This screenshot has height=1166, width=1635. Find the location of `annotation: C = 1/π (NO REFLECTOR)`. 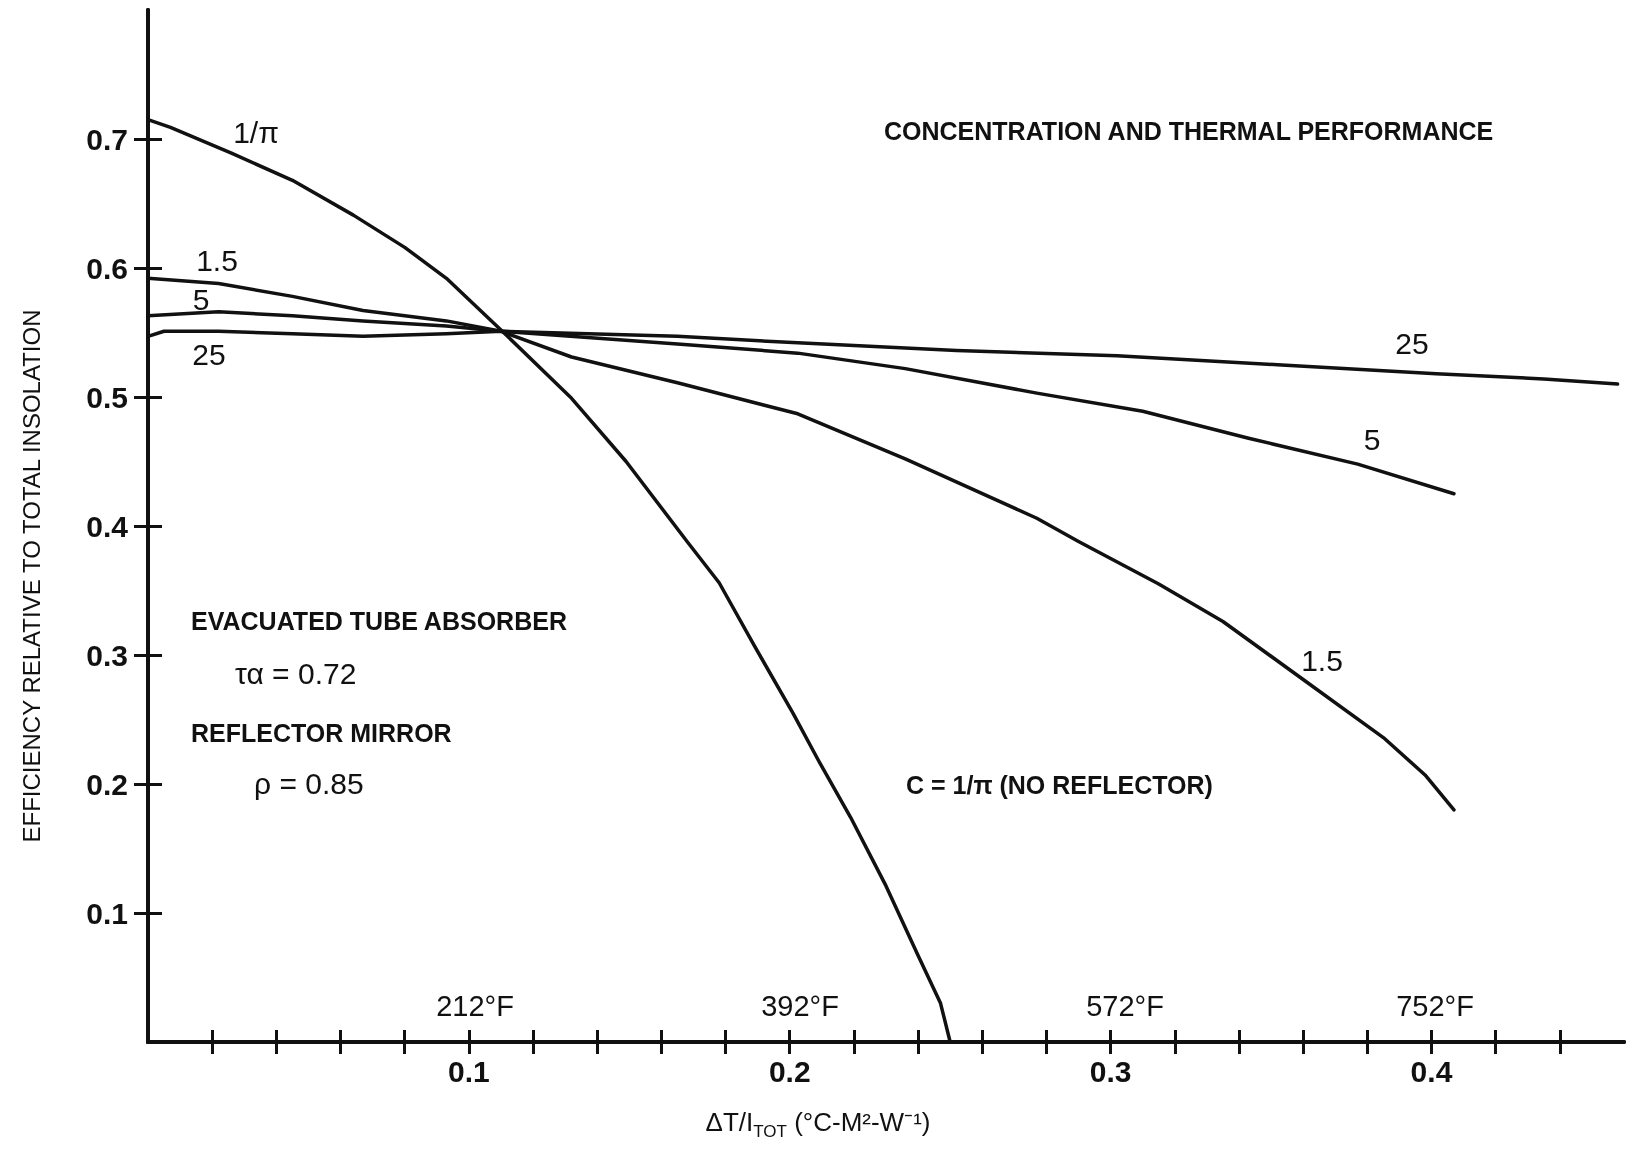

annotation: C = 1/π (NO REFLECTOR) is located at coordinates (1059, 785).